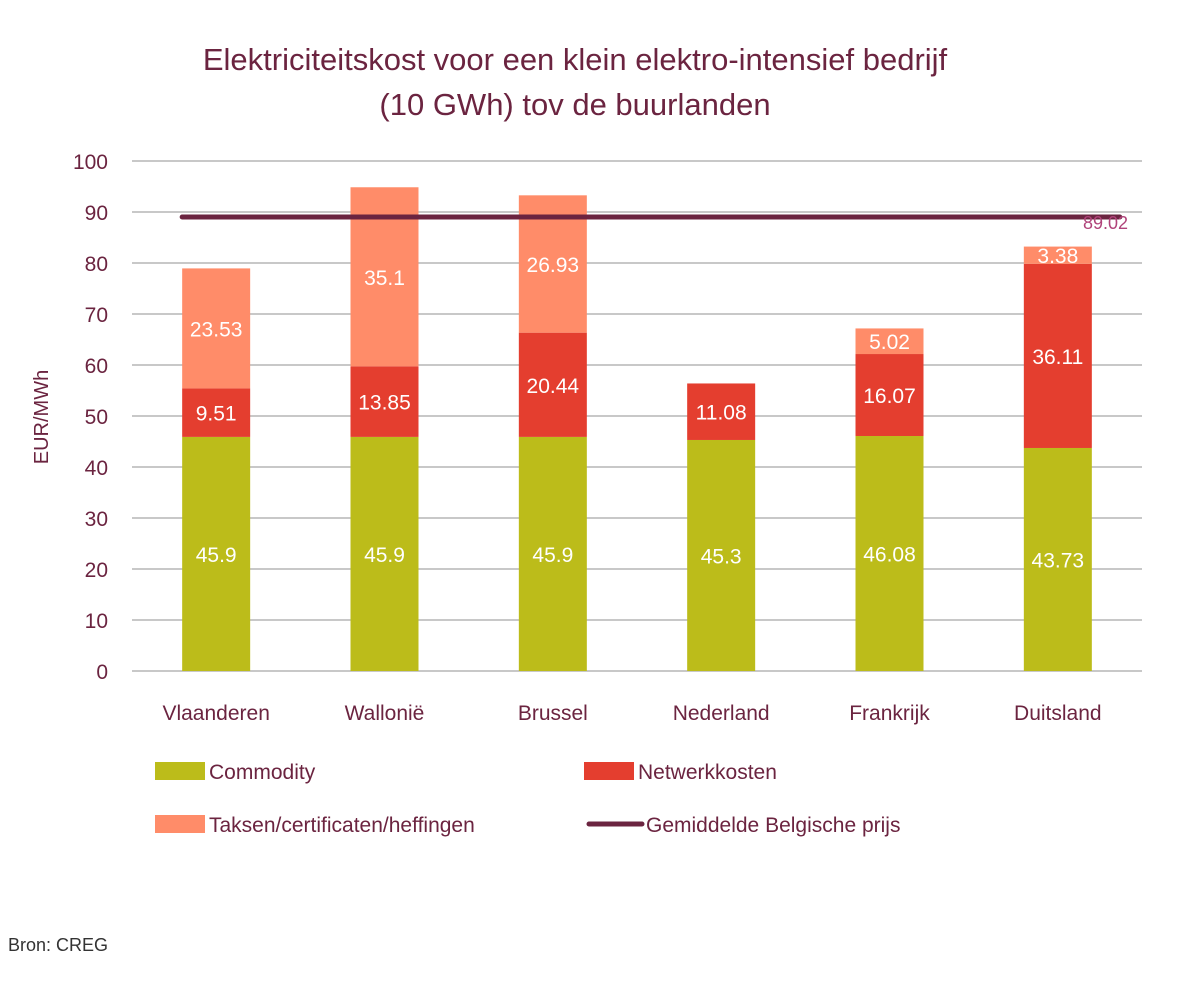  Describe the element at coordinates (1105, 223) in the screenshot. I see `reference-line-label: 89.02` at that location.